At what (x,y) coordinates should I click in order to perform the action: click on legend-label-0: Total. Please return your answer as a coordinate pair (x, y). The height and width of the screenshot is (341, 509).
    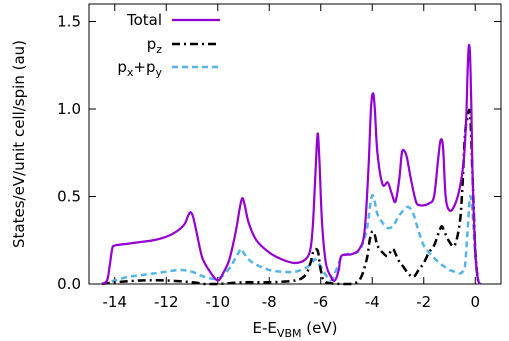
    Looking at the image, I should click on (144, 20).